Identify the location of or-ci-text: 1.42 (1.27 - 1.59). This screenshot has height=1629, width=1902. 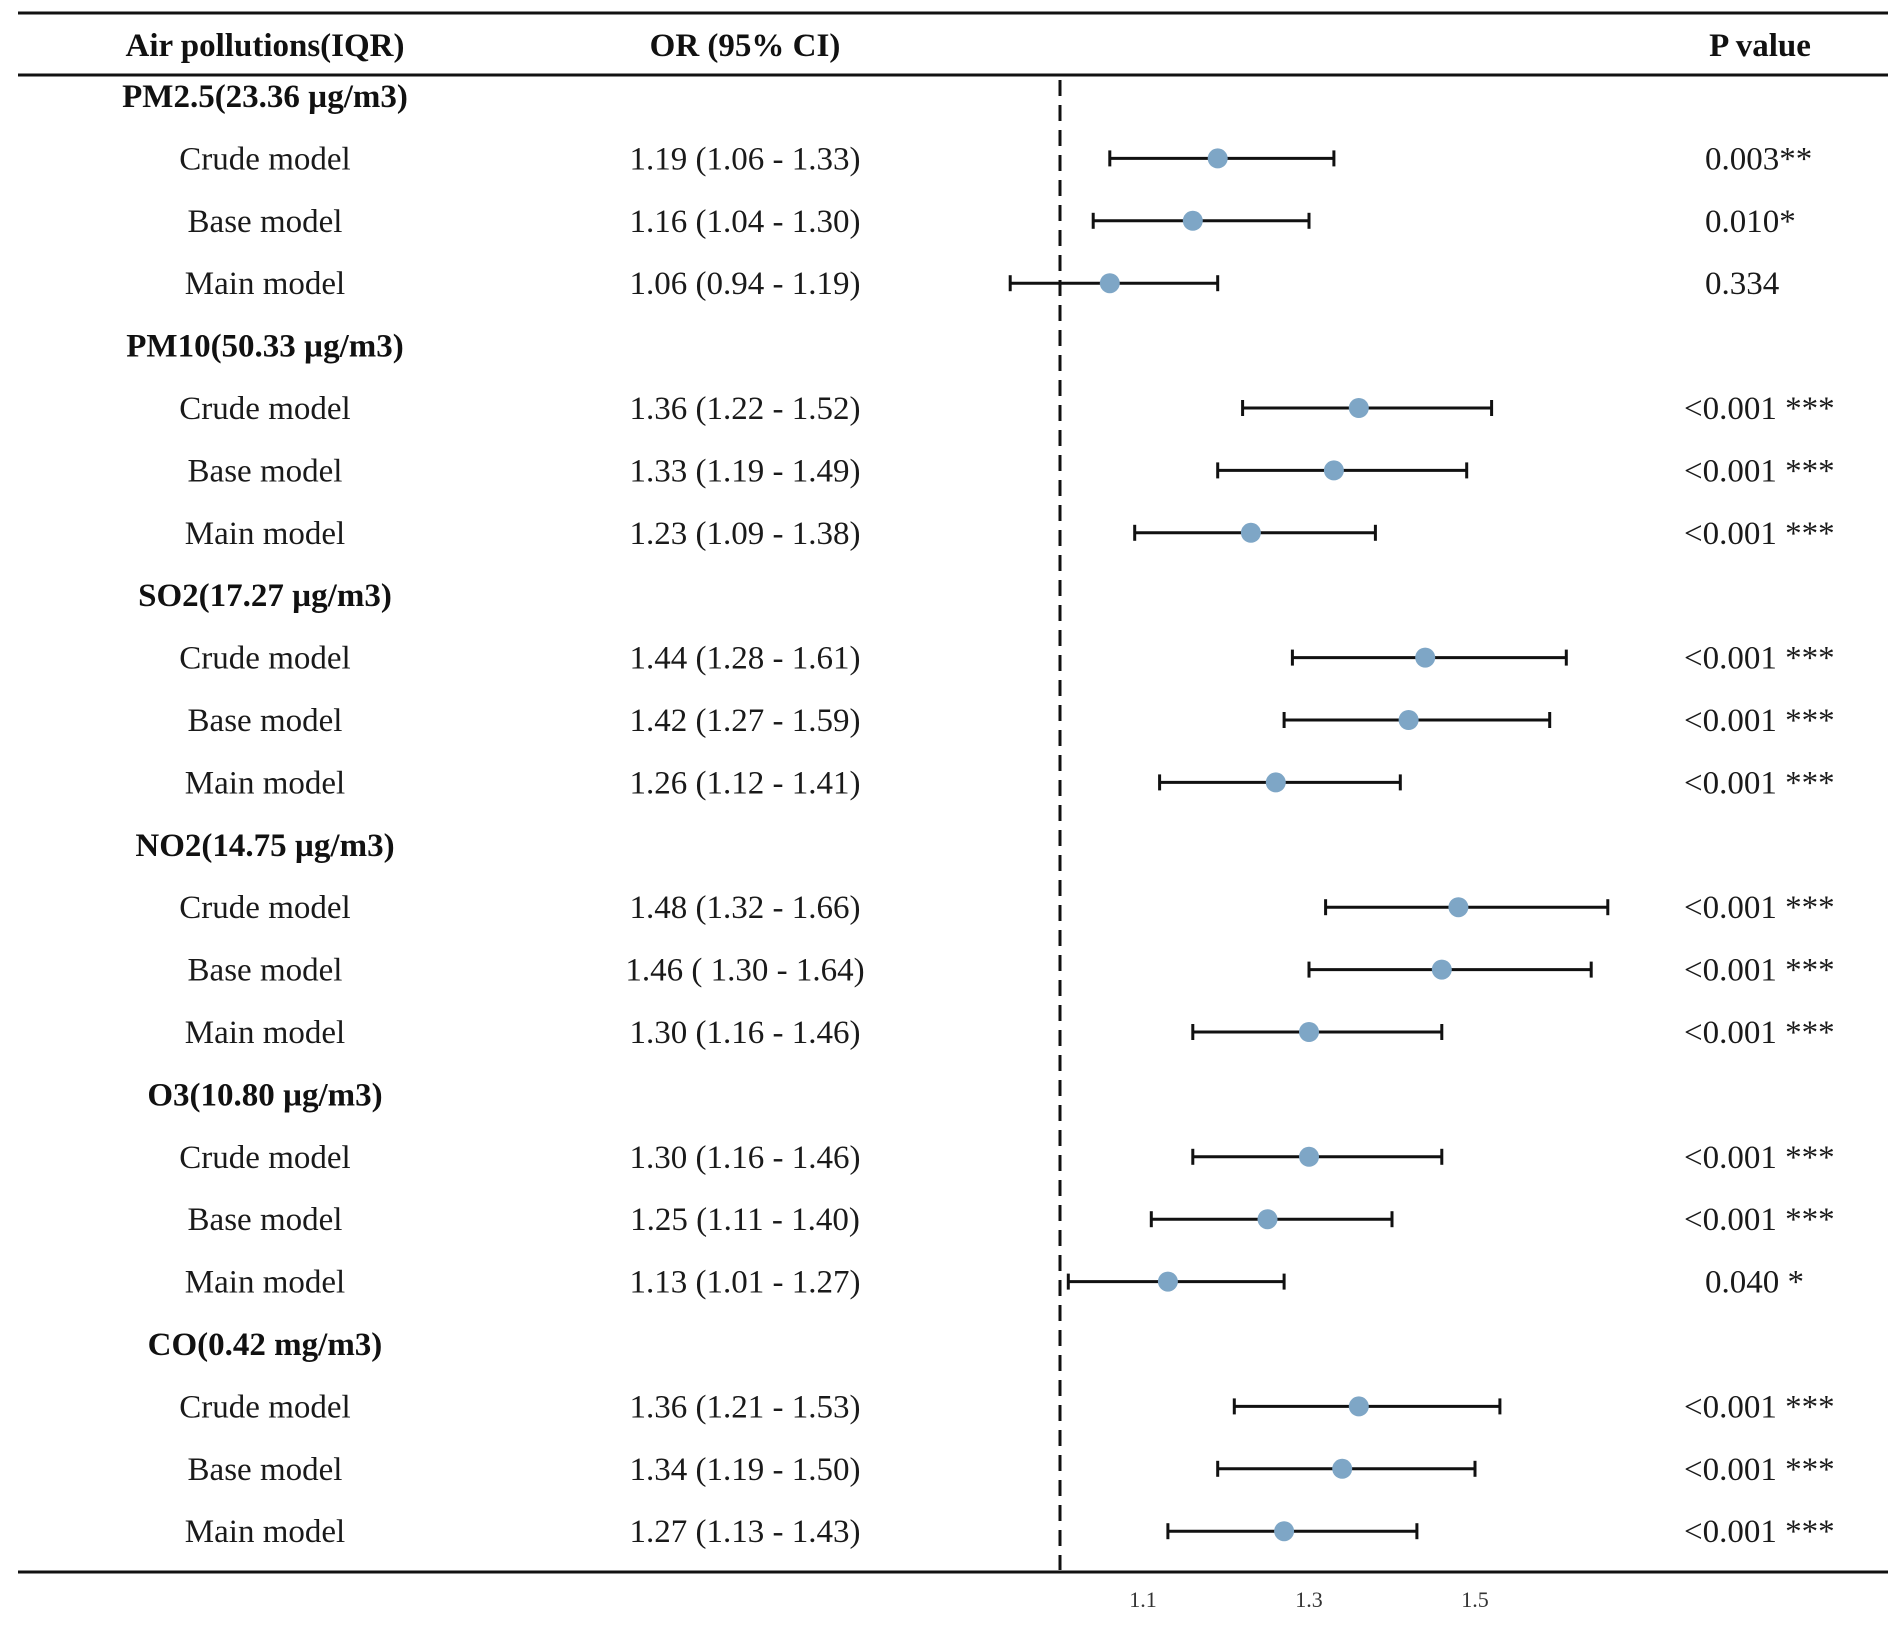
(745, 721).